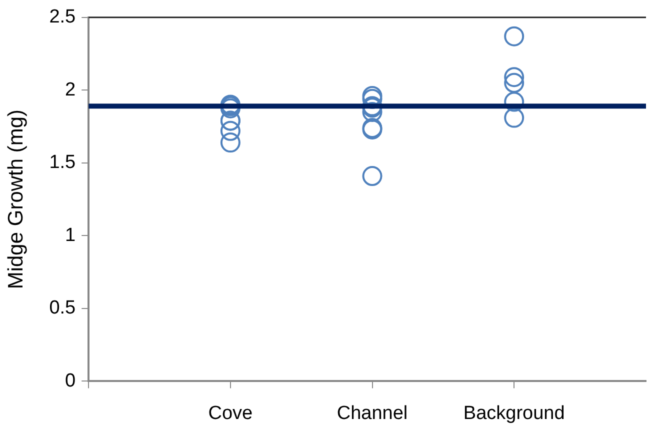 The height and width of the screenshot is (439, 657). Describe the element at coordinates (62, 163) in the screenshot. I see `y-tick-label: 1.5` at that location.